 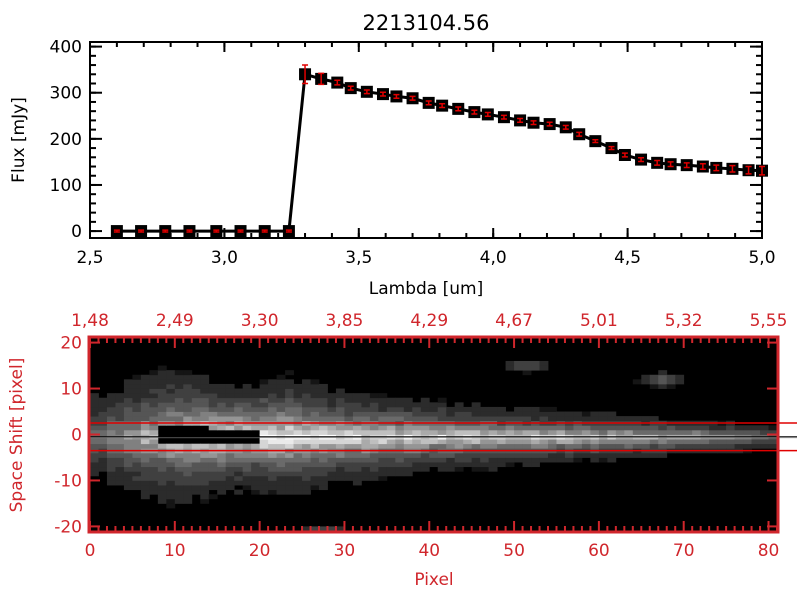 What do you see at coordinates (90, 551) in the screenshot?
I see `x-tick-label: 0` at bounding box center [90, 551].